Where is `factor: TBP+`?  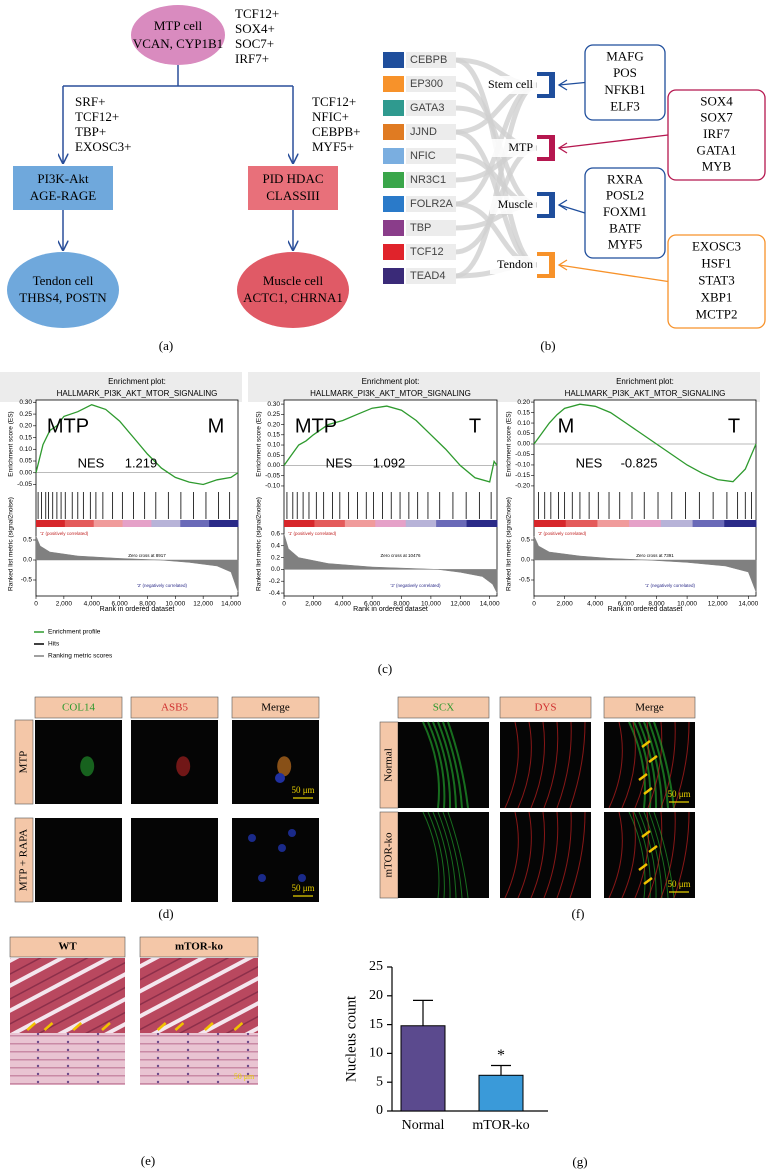 factor: TBP+ is located at coordinates (90, 131).